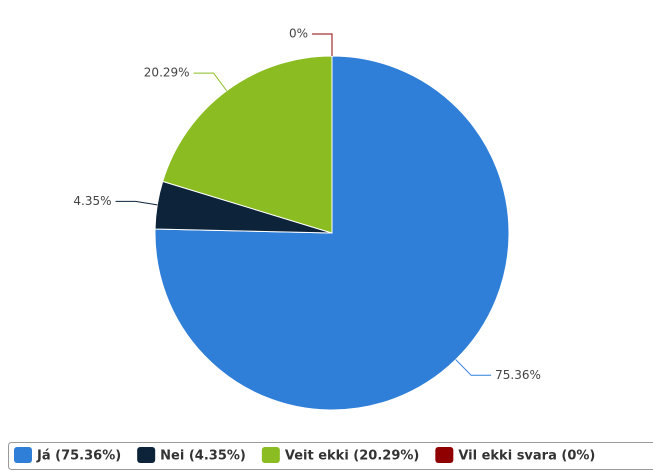  Describe the element at coordinates (526, 456) in the screenshot. I see `legend-label: Vil ekki svara (0%)` at that location.